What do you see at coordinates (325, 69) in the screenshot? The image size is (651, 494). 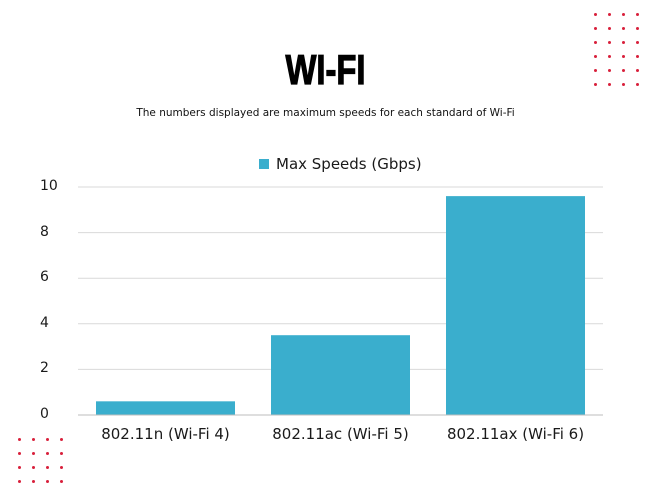 I see `page-title: WI-FI` at bounding box center [325, 69].